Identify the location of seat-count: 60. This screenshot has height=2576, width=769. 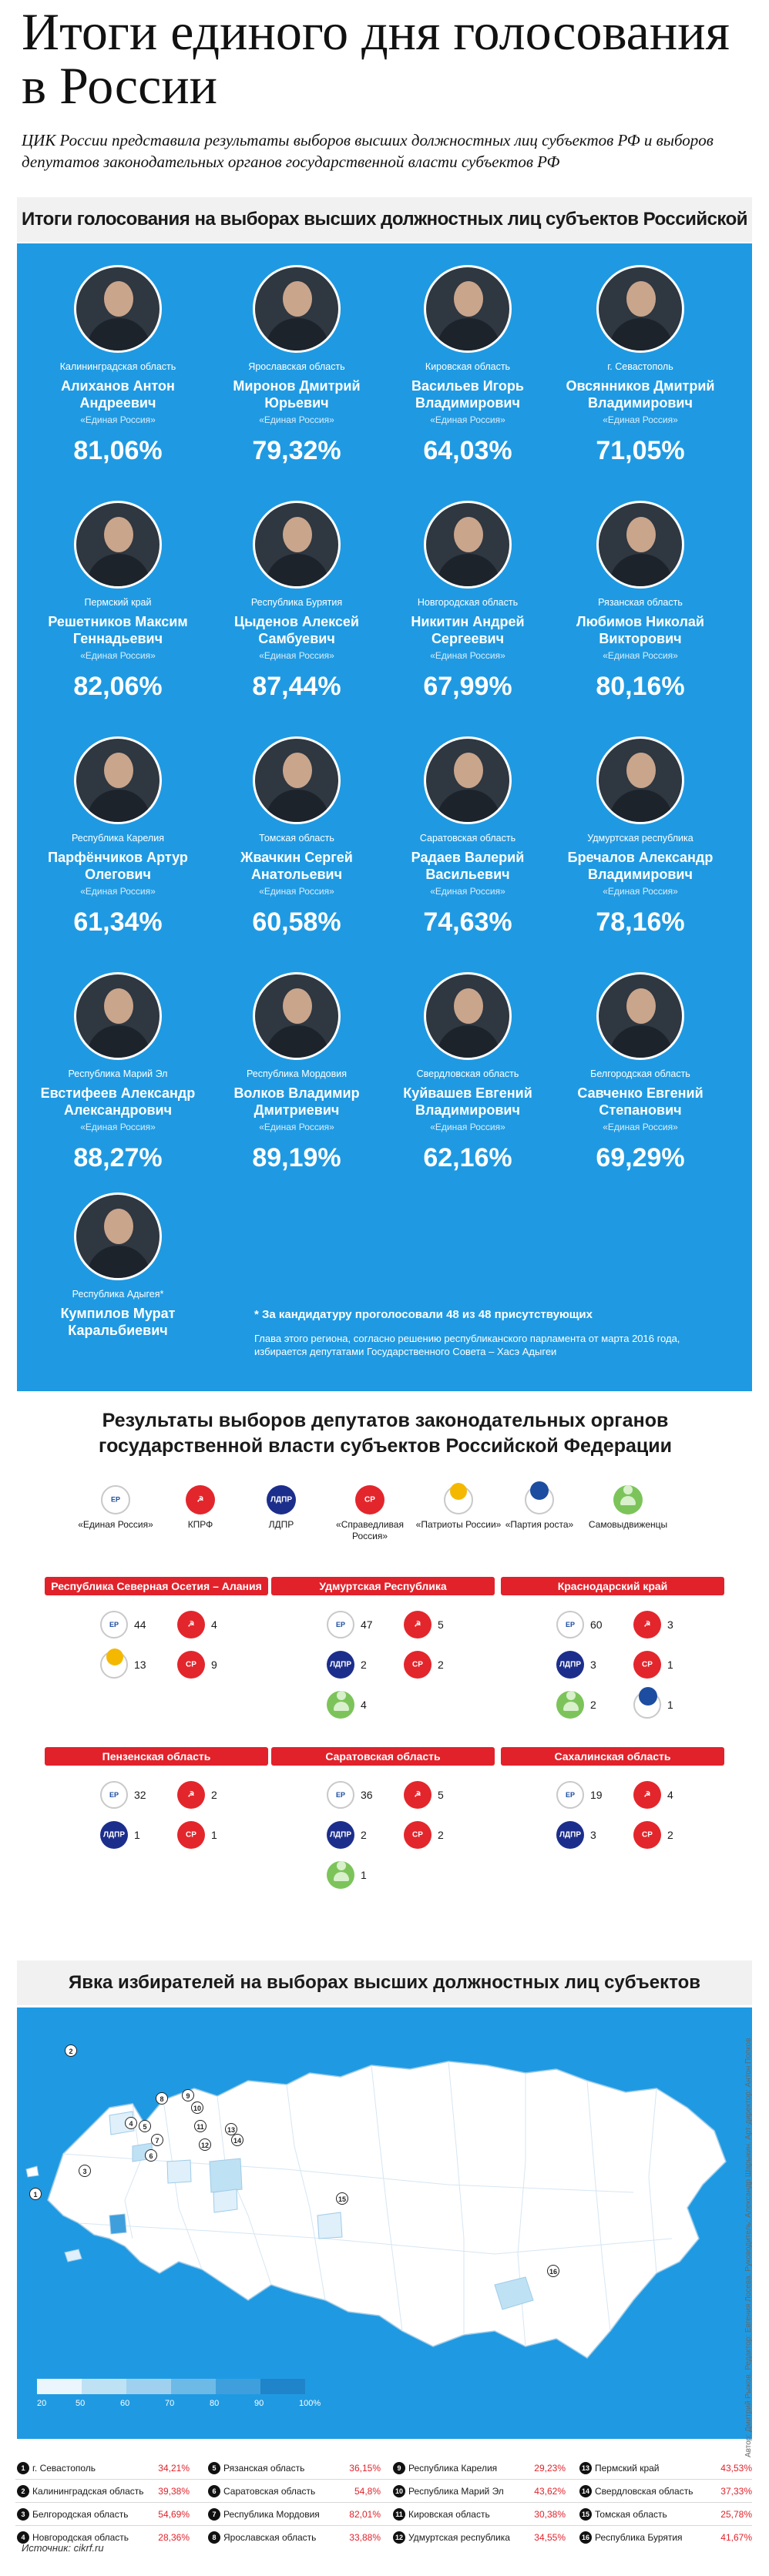
(596, 1624).